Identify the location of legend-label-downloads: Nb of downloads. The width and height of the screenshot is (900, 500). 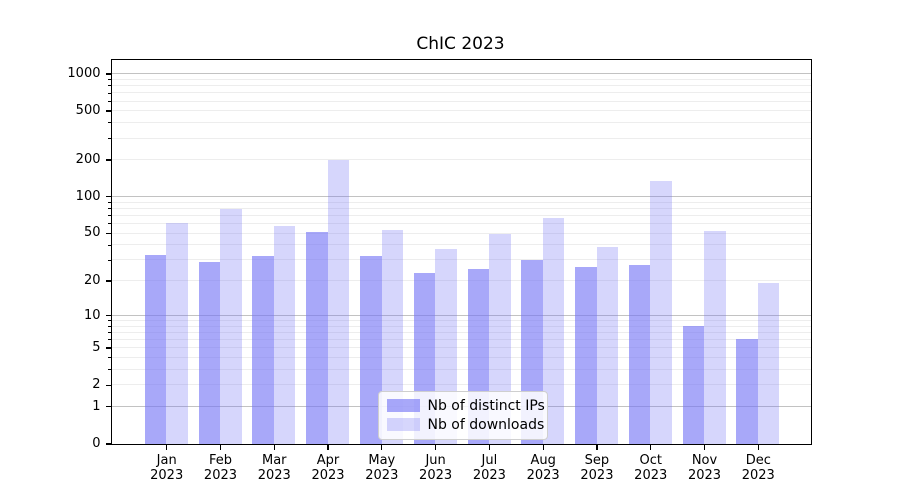
(486, 424).